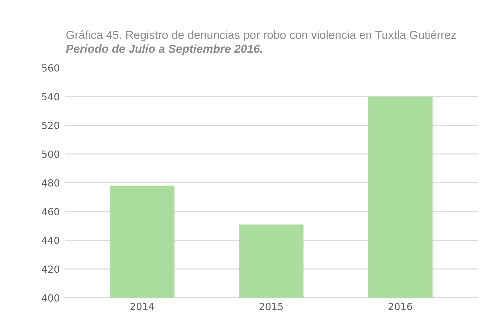 The image size is (493, 333). What do you see at coordinates (51, 68) in the screenshot?
I see `y-tick-label: 560` at bounding box center [51, 68].